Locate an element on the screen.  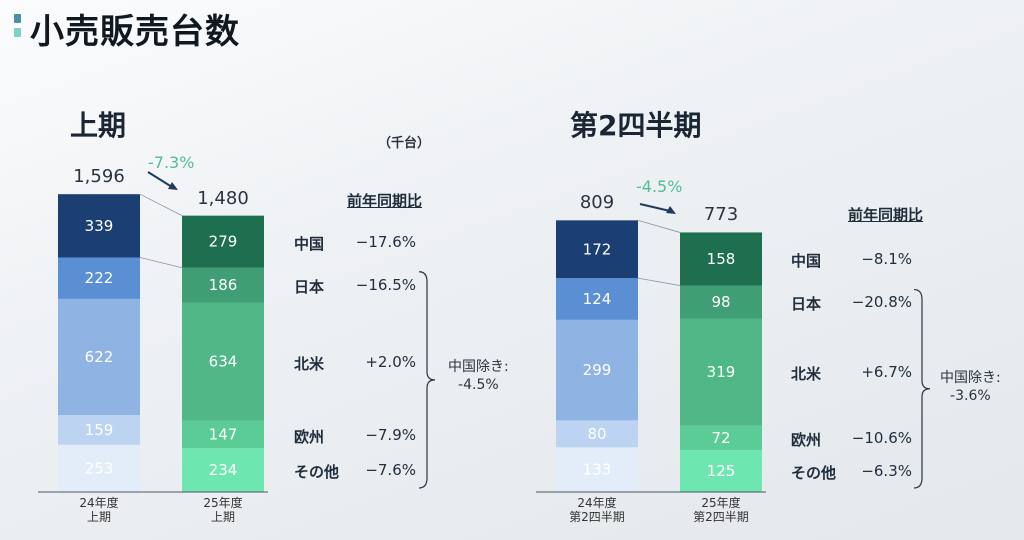
data-label: 234 is located at coordinates (223, 470).